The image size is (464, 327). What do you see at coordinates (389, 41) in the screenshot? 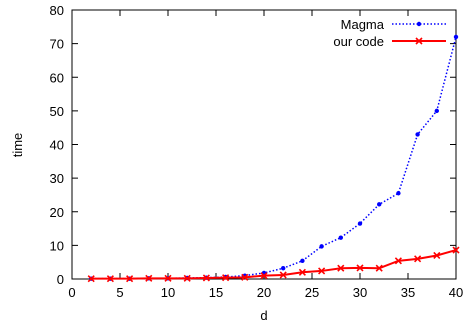
I see `legend-item: our code` at bounding box center [389, 41].